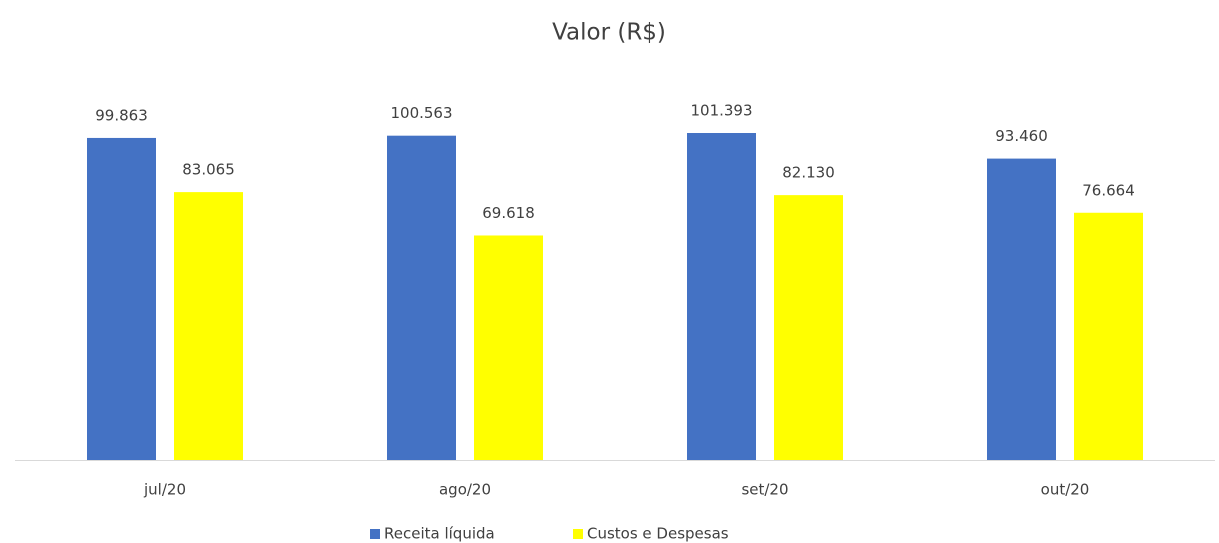  What do you see at coordinates (121, 115) in the screenshot?
I see `data-label: 99.863` at bounding box center [121, 115].